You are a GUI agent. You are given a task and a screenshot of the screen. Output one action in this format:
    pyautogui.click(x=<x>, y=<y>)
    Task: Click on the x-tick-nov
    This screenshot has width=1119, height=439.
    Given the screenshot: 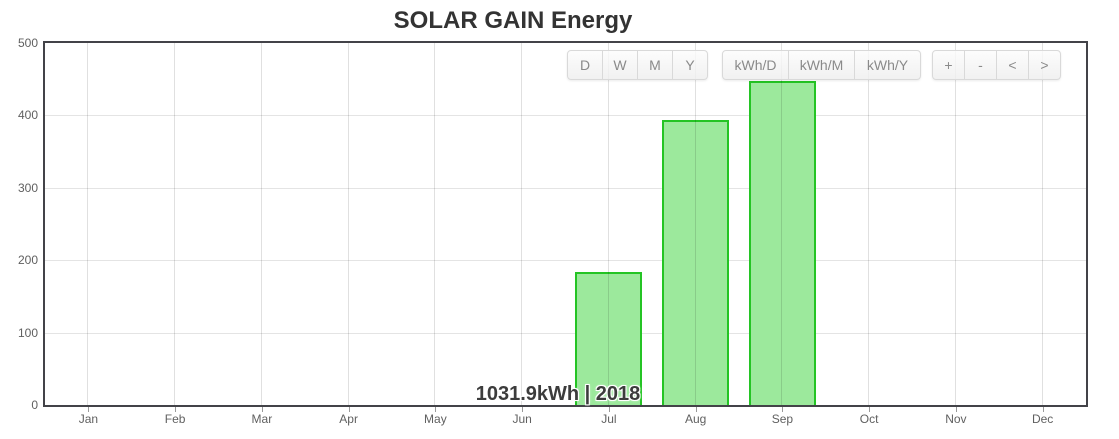 What is the action you would take?
    pyautogui.click(x=956, y=409)
    